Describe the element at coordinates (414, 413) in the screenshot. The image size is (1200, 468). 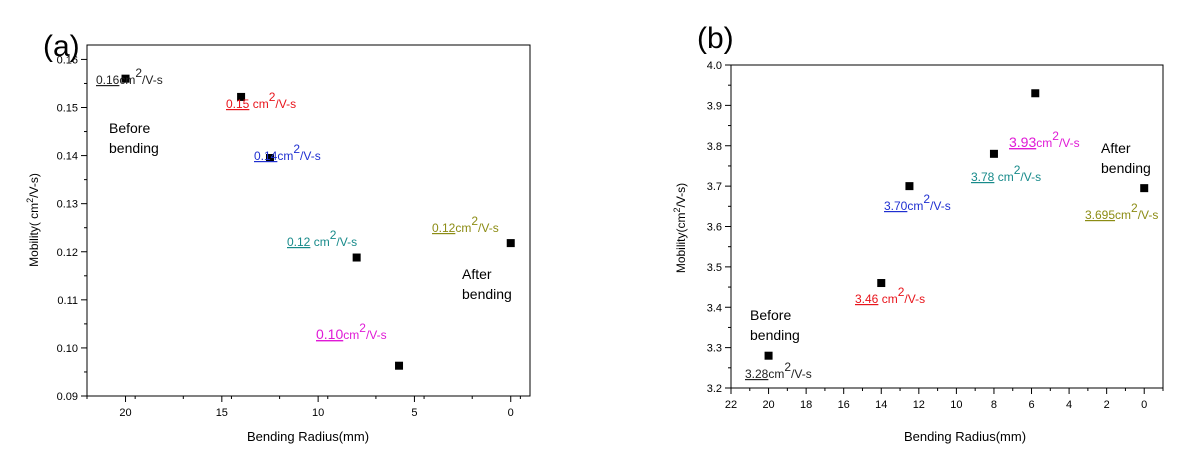
I see `x-tick-label-a: 5` at that location.